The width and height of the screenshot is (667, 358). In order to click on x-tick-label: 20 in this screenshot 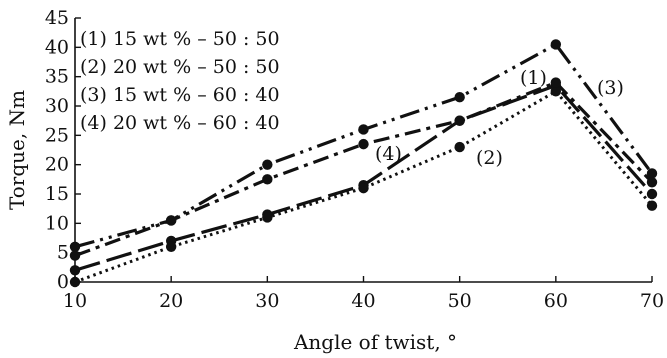, I will do `click(171, 301)`.